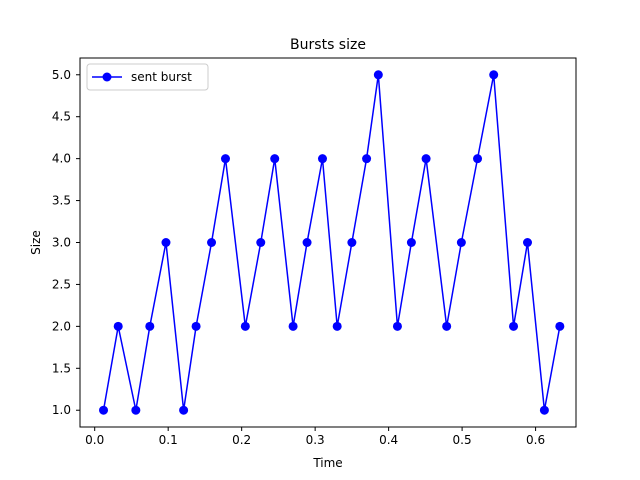 The height and width of the screenshot is (480, 640). What do you see at coordinates (241, 440) in the screenshot?
I see `x-tick-label: 0.2` at bounding box center [241, 440].